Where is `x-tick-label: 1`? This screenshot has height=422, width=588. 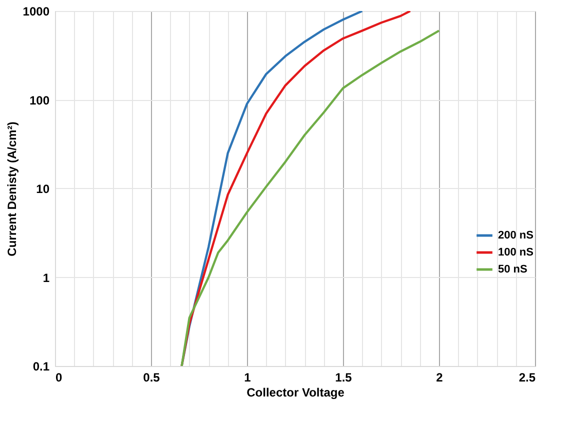
x-tick-label: 1 is located at coordinates (248, 377).